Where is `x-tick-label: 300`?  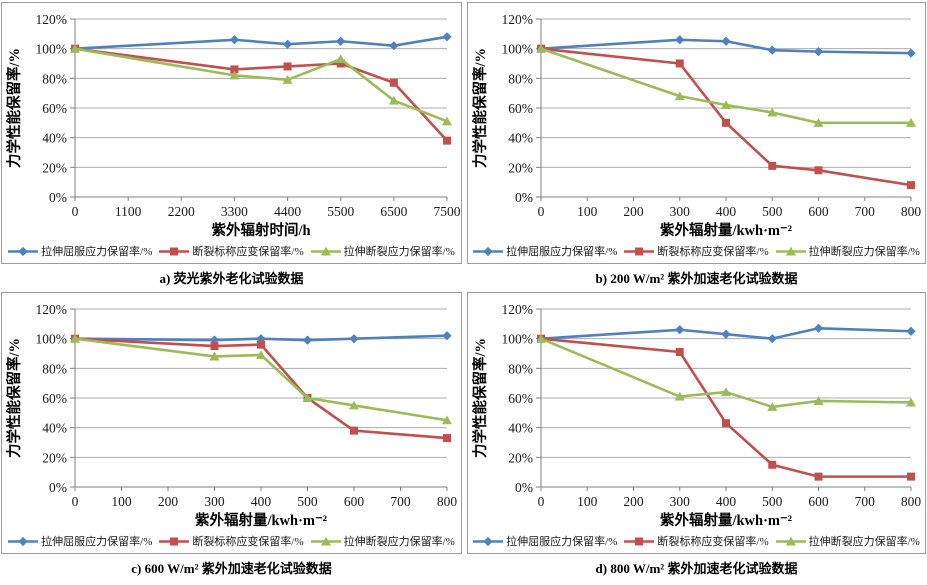 x-tick-label: 300 is located at coordinates (680, 501).